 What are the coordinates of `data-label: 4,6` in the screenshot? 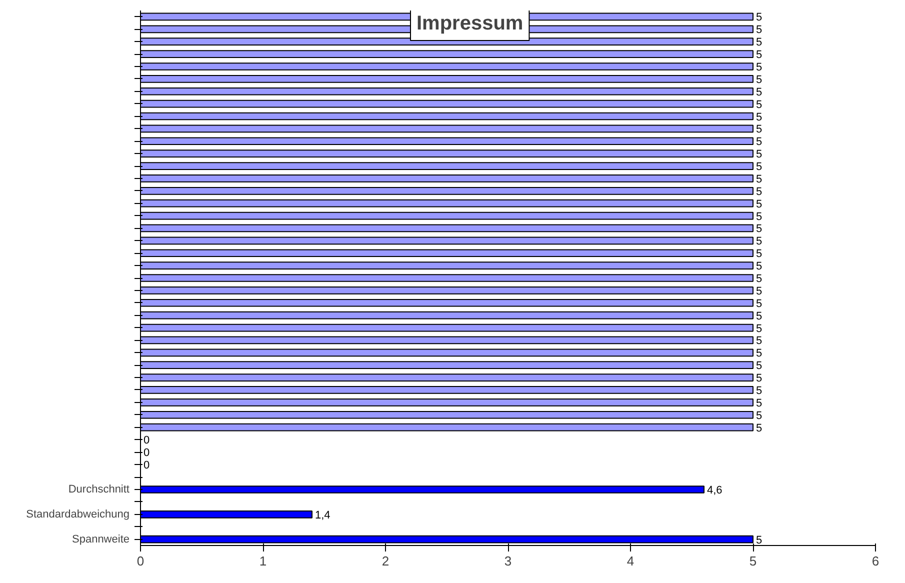 It's located at (714, 490).